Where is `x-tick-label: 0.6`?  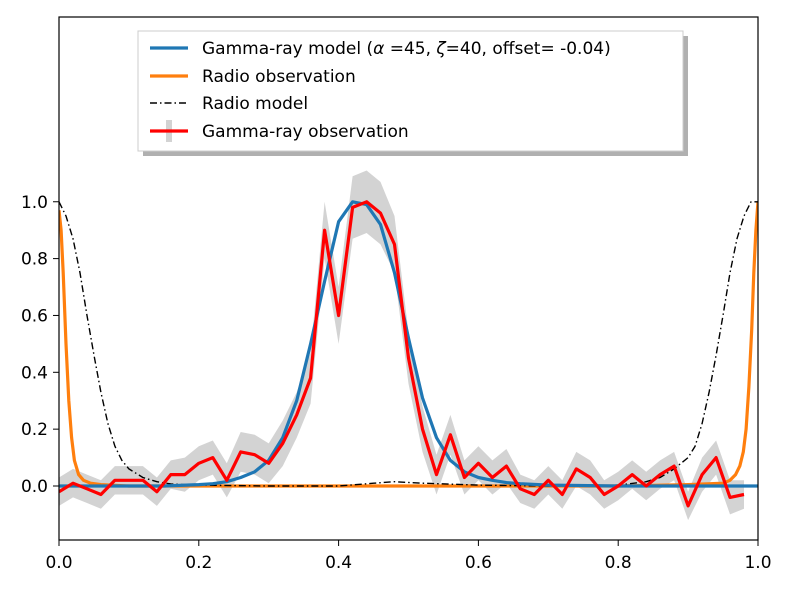
x-tick-label: 0.6 is located at coordinates (478, 563).